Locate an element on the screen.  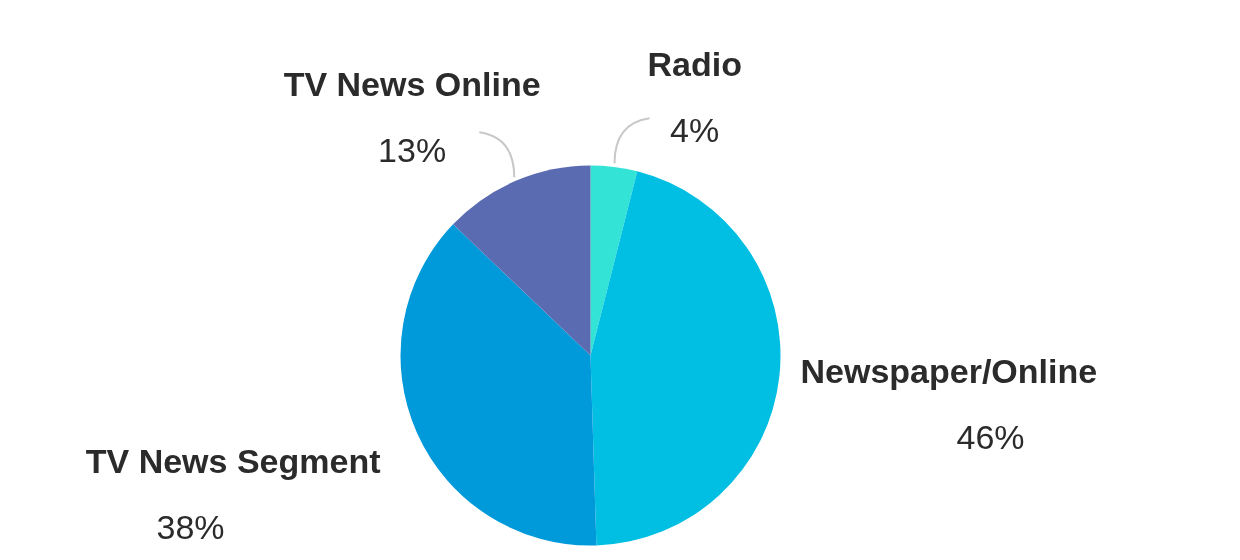
data-label: 13% is located at coordinates (412, 150).